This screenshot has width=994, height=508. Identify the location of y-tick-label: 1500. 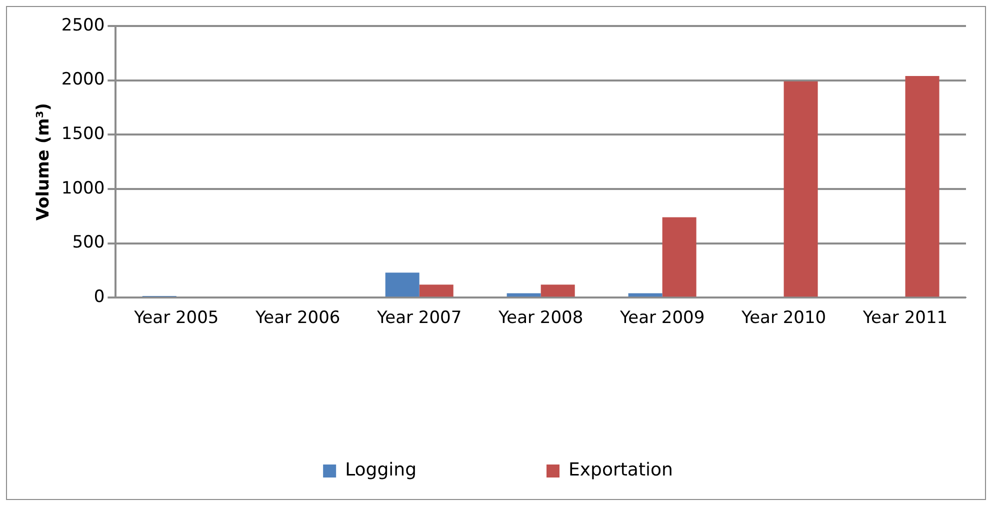
(83, 134).